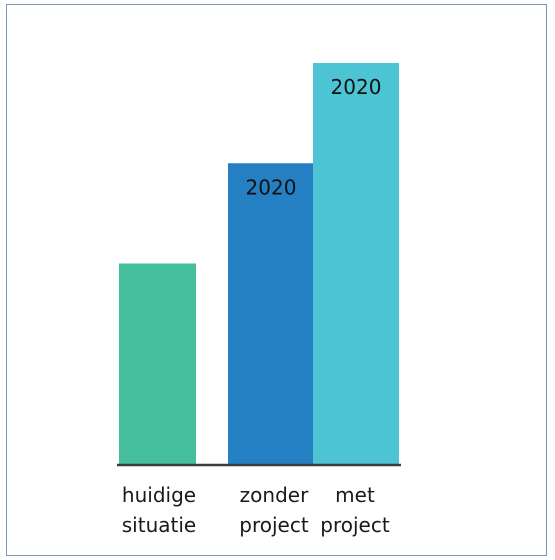 The height and width of the screenshot is (560, 555). What do you see at coordinates (314, 137) in the screenshot?
I see `bar-labels-group: 2020 2020` at bounding box center [314, 137].